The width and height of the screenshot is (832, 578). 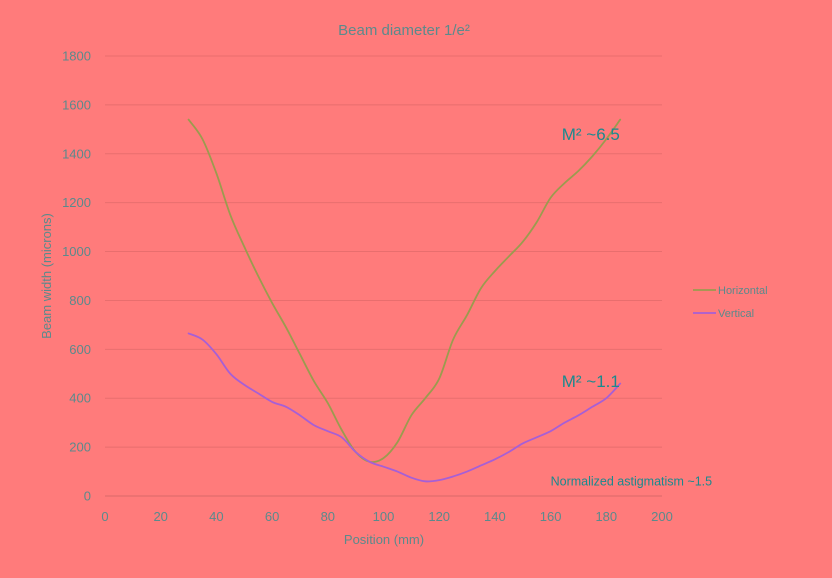 What do you see at coordinates (76, 153) in the screenshot?
I see `y-tick-label: 1400` at bounding box center [76, 153].